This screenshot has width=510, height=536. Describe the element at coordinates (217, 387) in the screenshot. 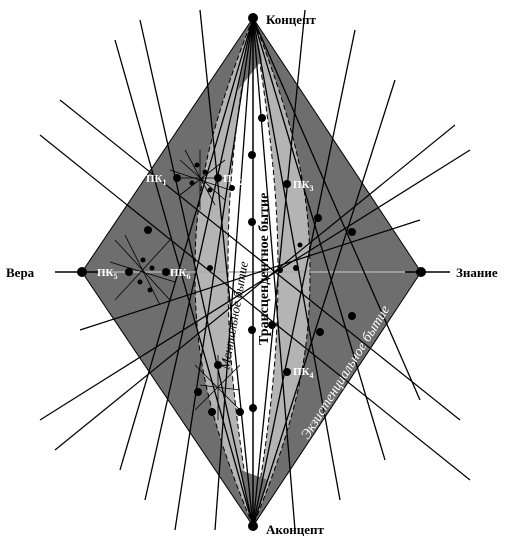

I see `bottom-cluster-lines` at that location.